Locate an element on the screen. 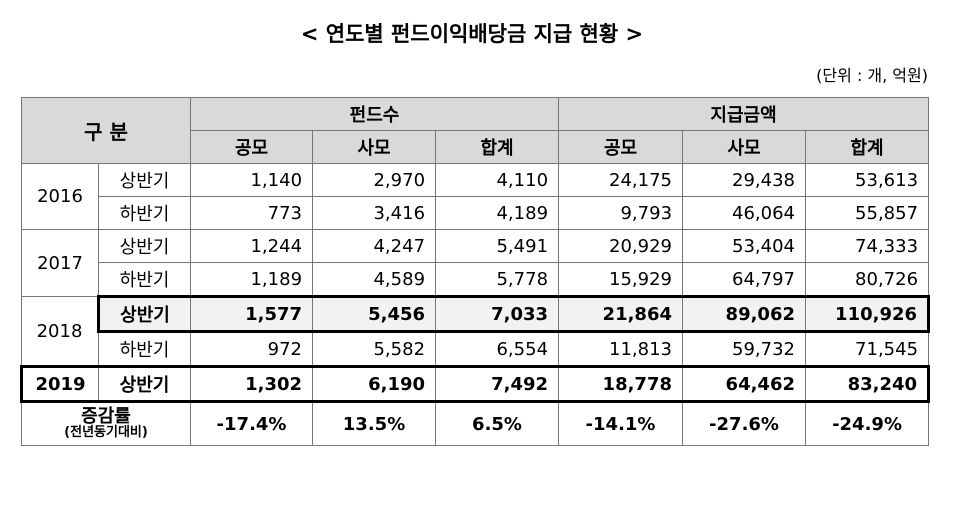 The height and width of the screenshot is (519, 970). value-cell: 89,062 is located at coordinates (744, 314).